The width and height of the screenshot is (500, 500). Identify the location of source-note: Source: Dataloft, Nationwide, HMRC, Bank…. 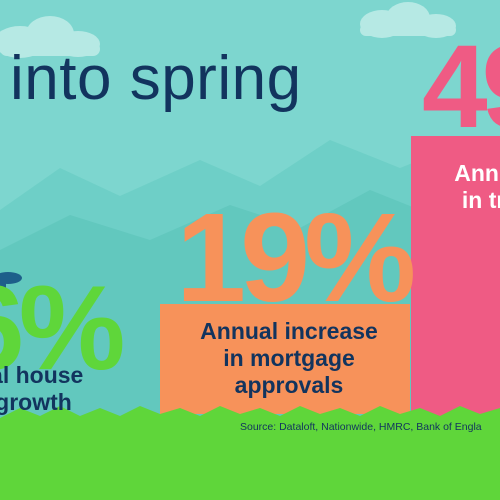
(361, 427).